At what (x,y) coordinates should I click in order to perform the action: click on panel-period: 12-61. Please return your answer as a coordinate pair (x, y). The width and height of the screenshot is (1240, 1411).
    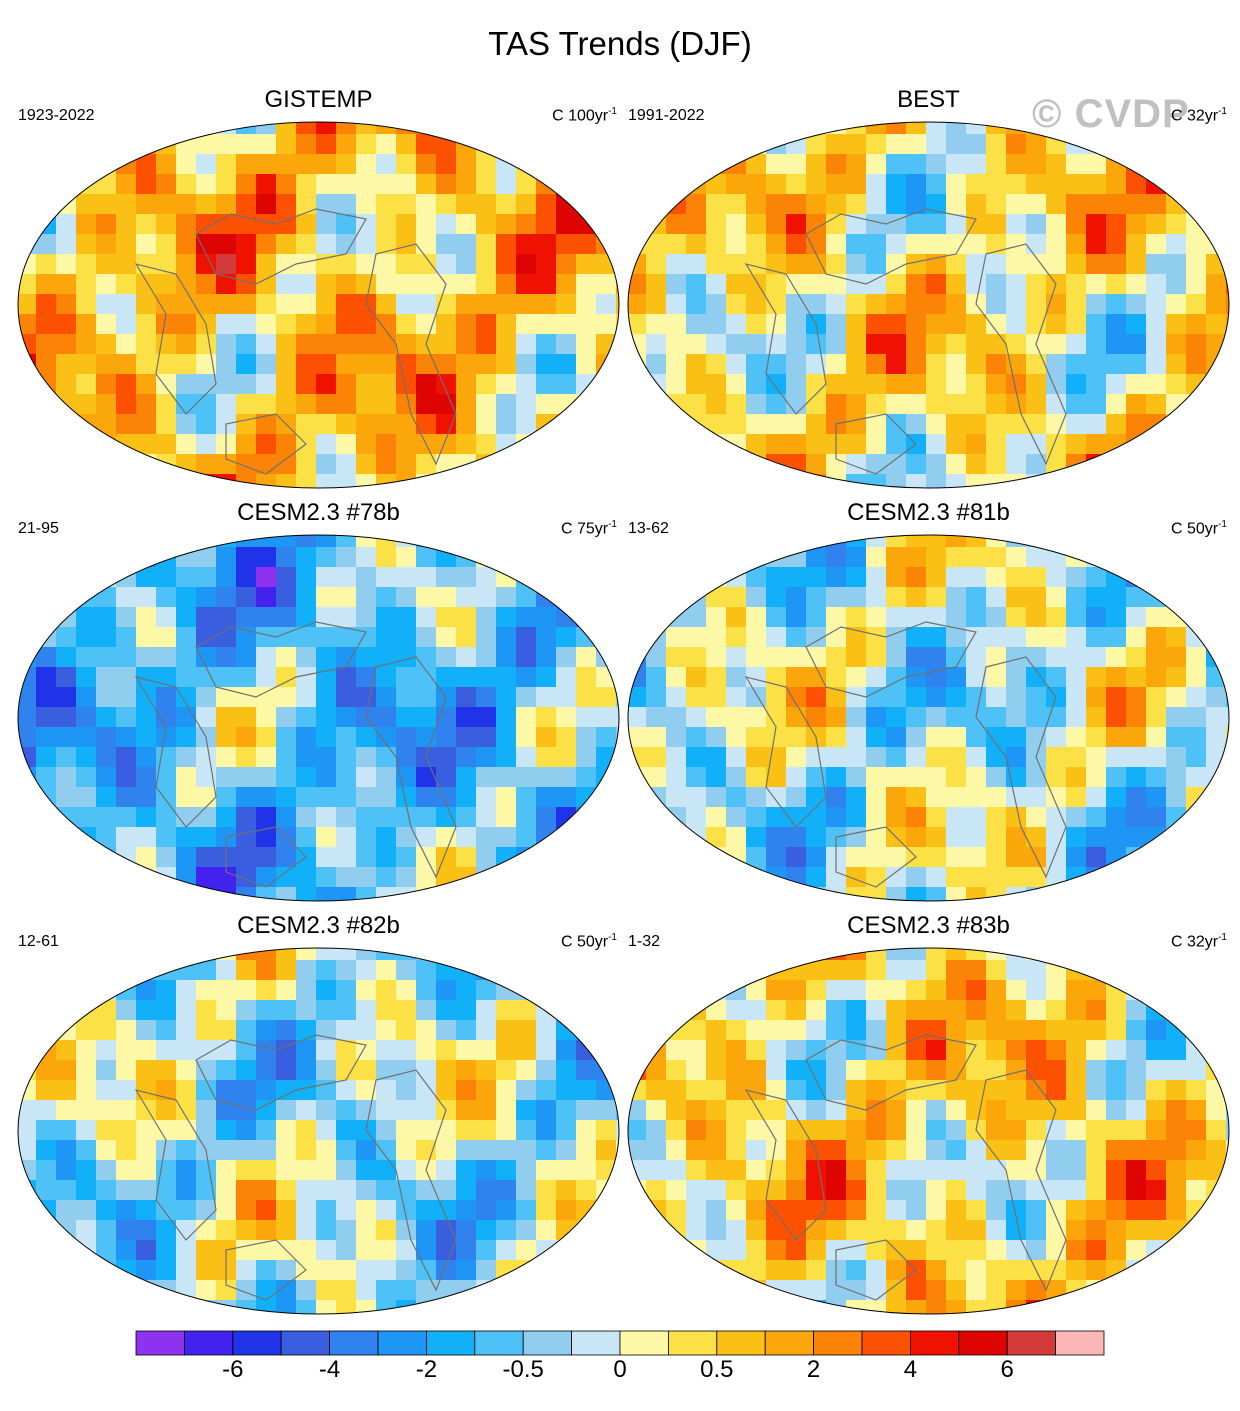
    Looking at the image, I should click on (38, 941).